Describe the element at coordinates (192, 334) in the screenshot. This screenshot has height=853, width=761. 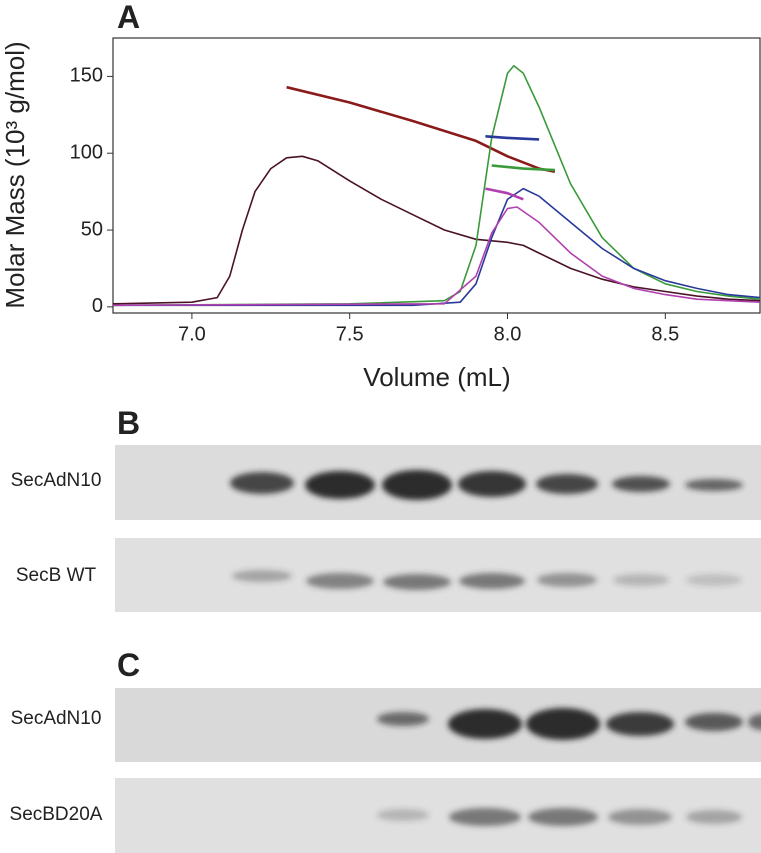
I see `x-tick-label: 7.0` at that location.